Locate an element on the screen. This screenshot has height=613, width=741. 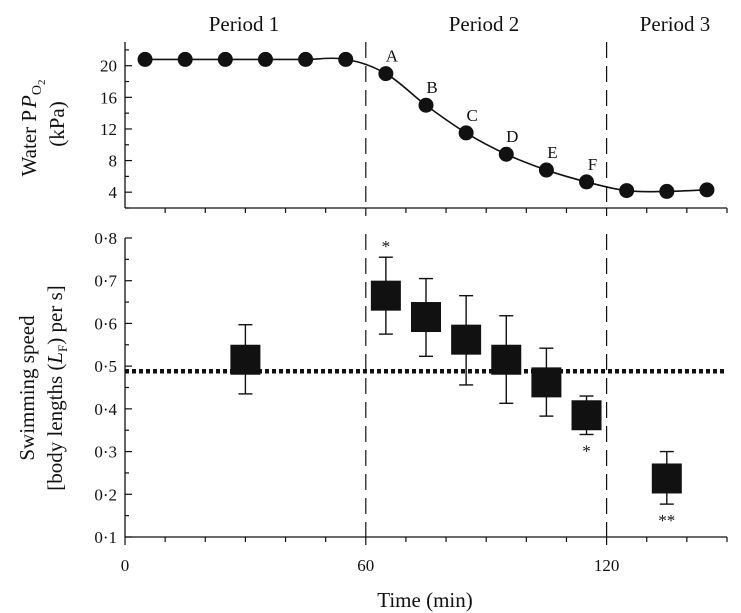
top-y-axis-title-p: P is located at coordinates (29, 102).